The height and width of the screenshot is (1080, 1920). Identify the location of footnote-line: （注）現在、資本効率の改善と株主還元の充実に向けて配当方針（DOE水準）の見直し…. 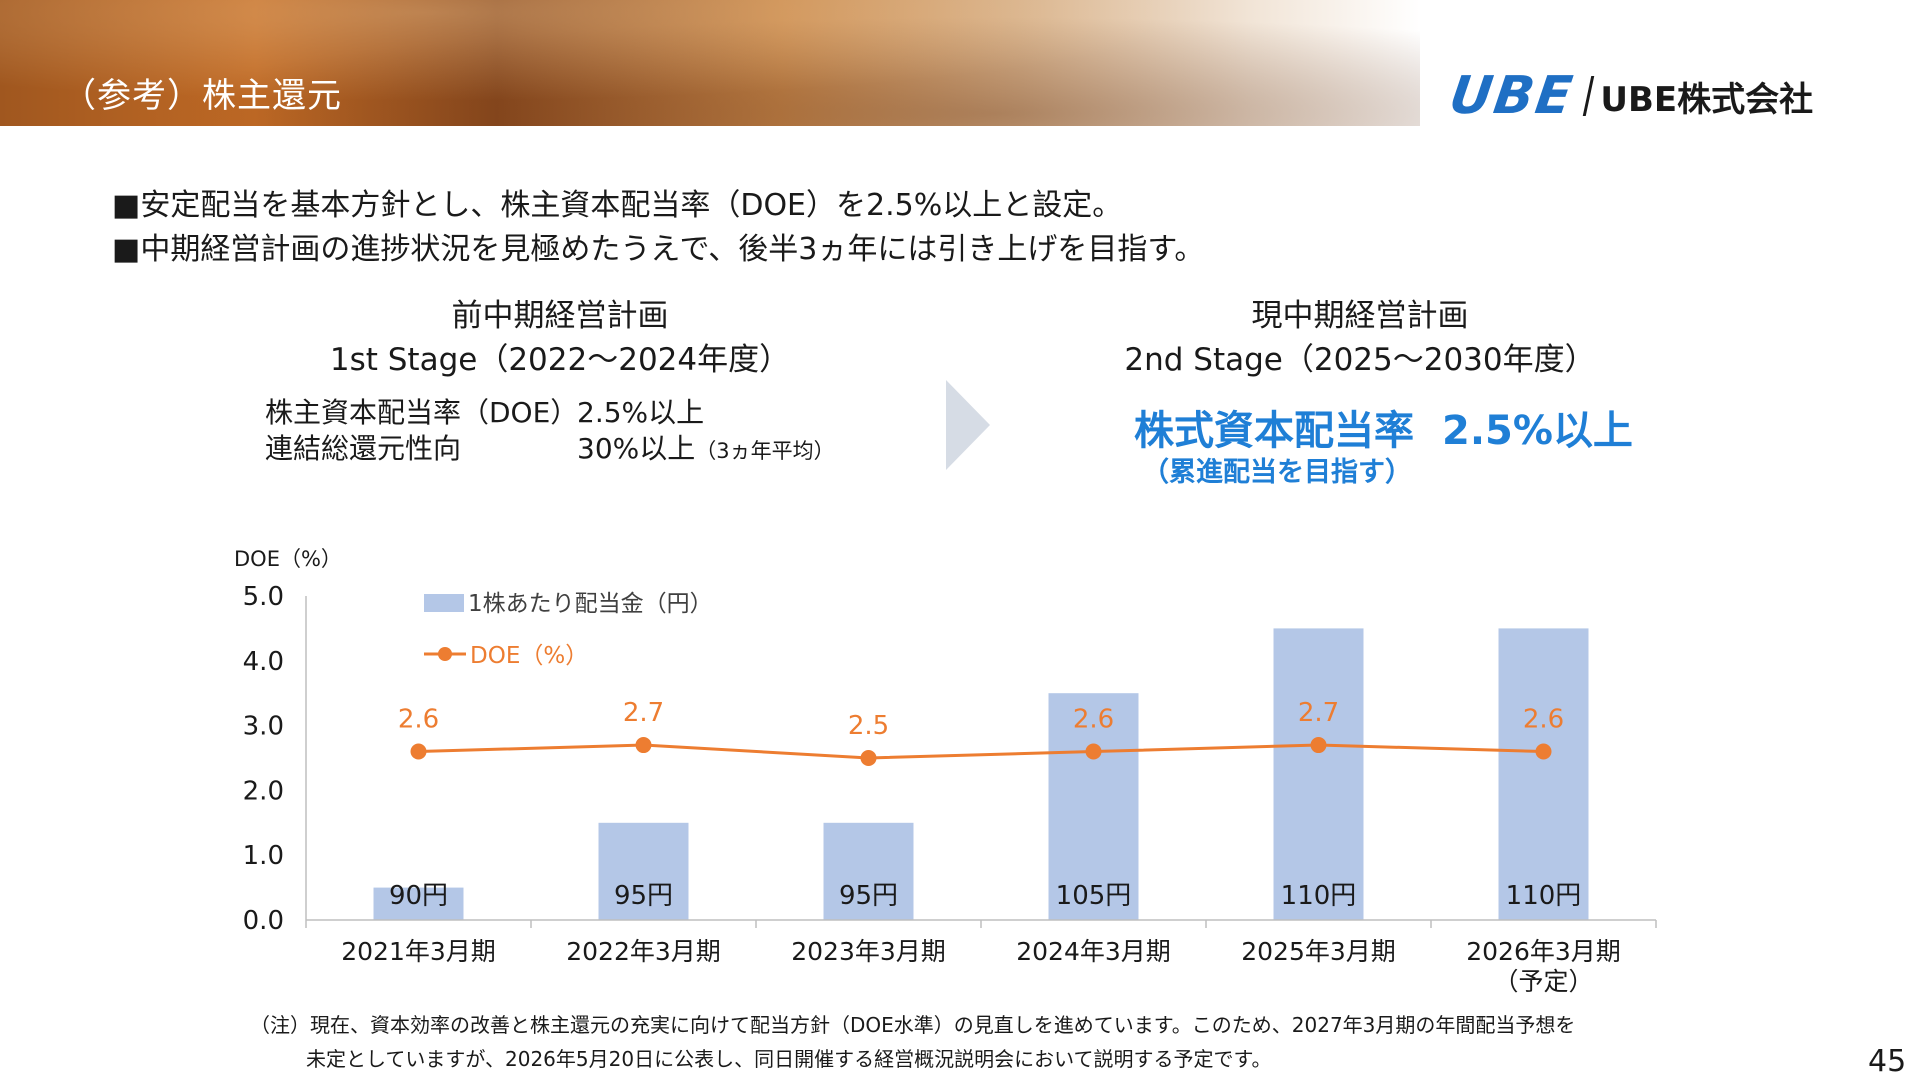
(913, 1025).